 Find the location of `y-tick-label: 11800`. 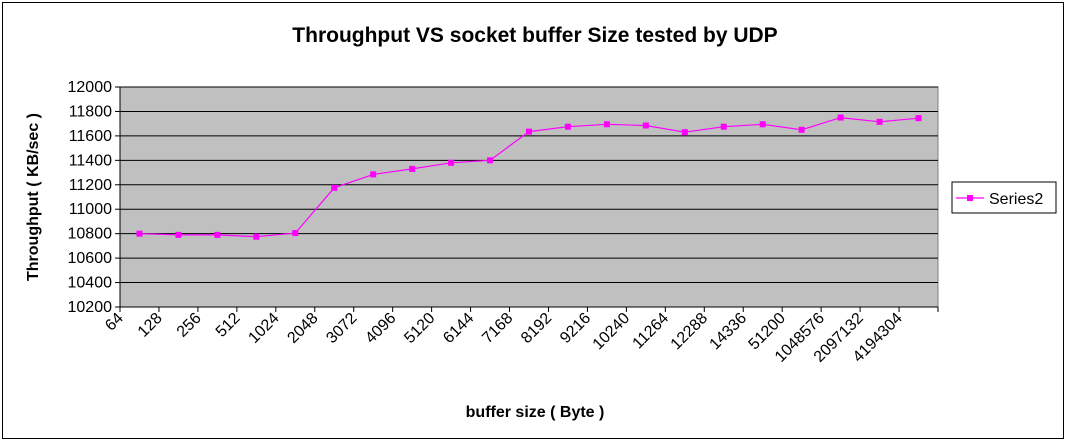

y-tick-label: 11800 is located at coordinates (90, 111).